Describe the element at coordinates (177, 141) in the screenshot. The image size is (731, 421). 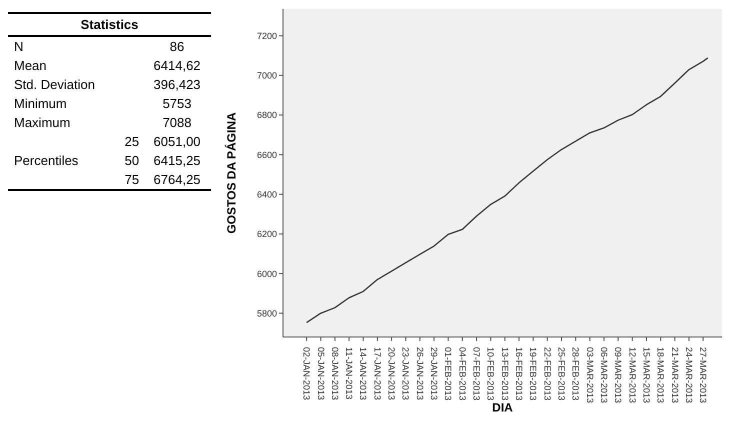
I see `text: 6051,00` at that location.